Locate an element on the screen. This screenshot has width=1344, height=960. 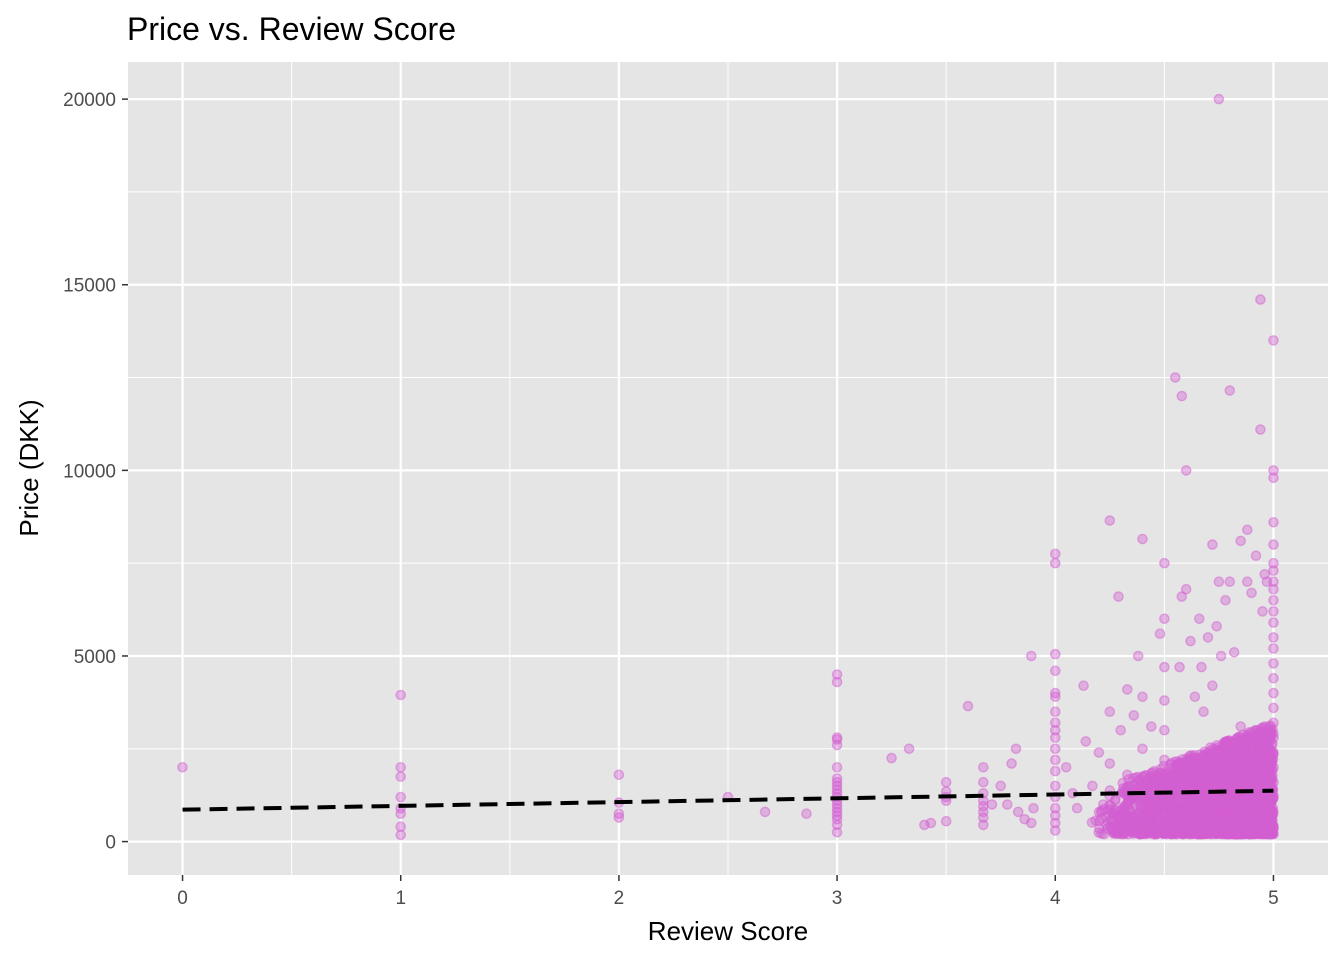
x-axis-ticks: 0 1 2 3 4 5 is located at coordinates (728, 892).